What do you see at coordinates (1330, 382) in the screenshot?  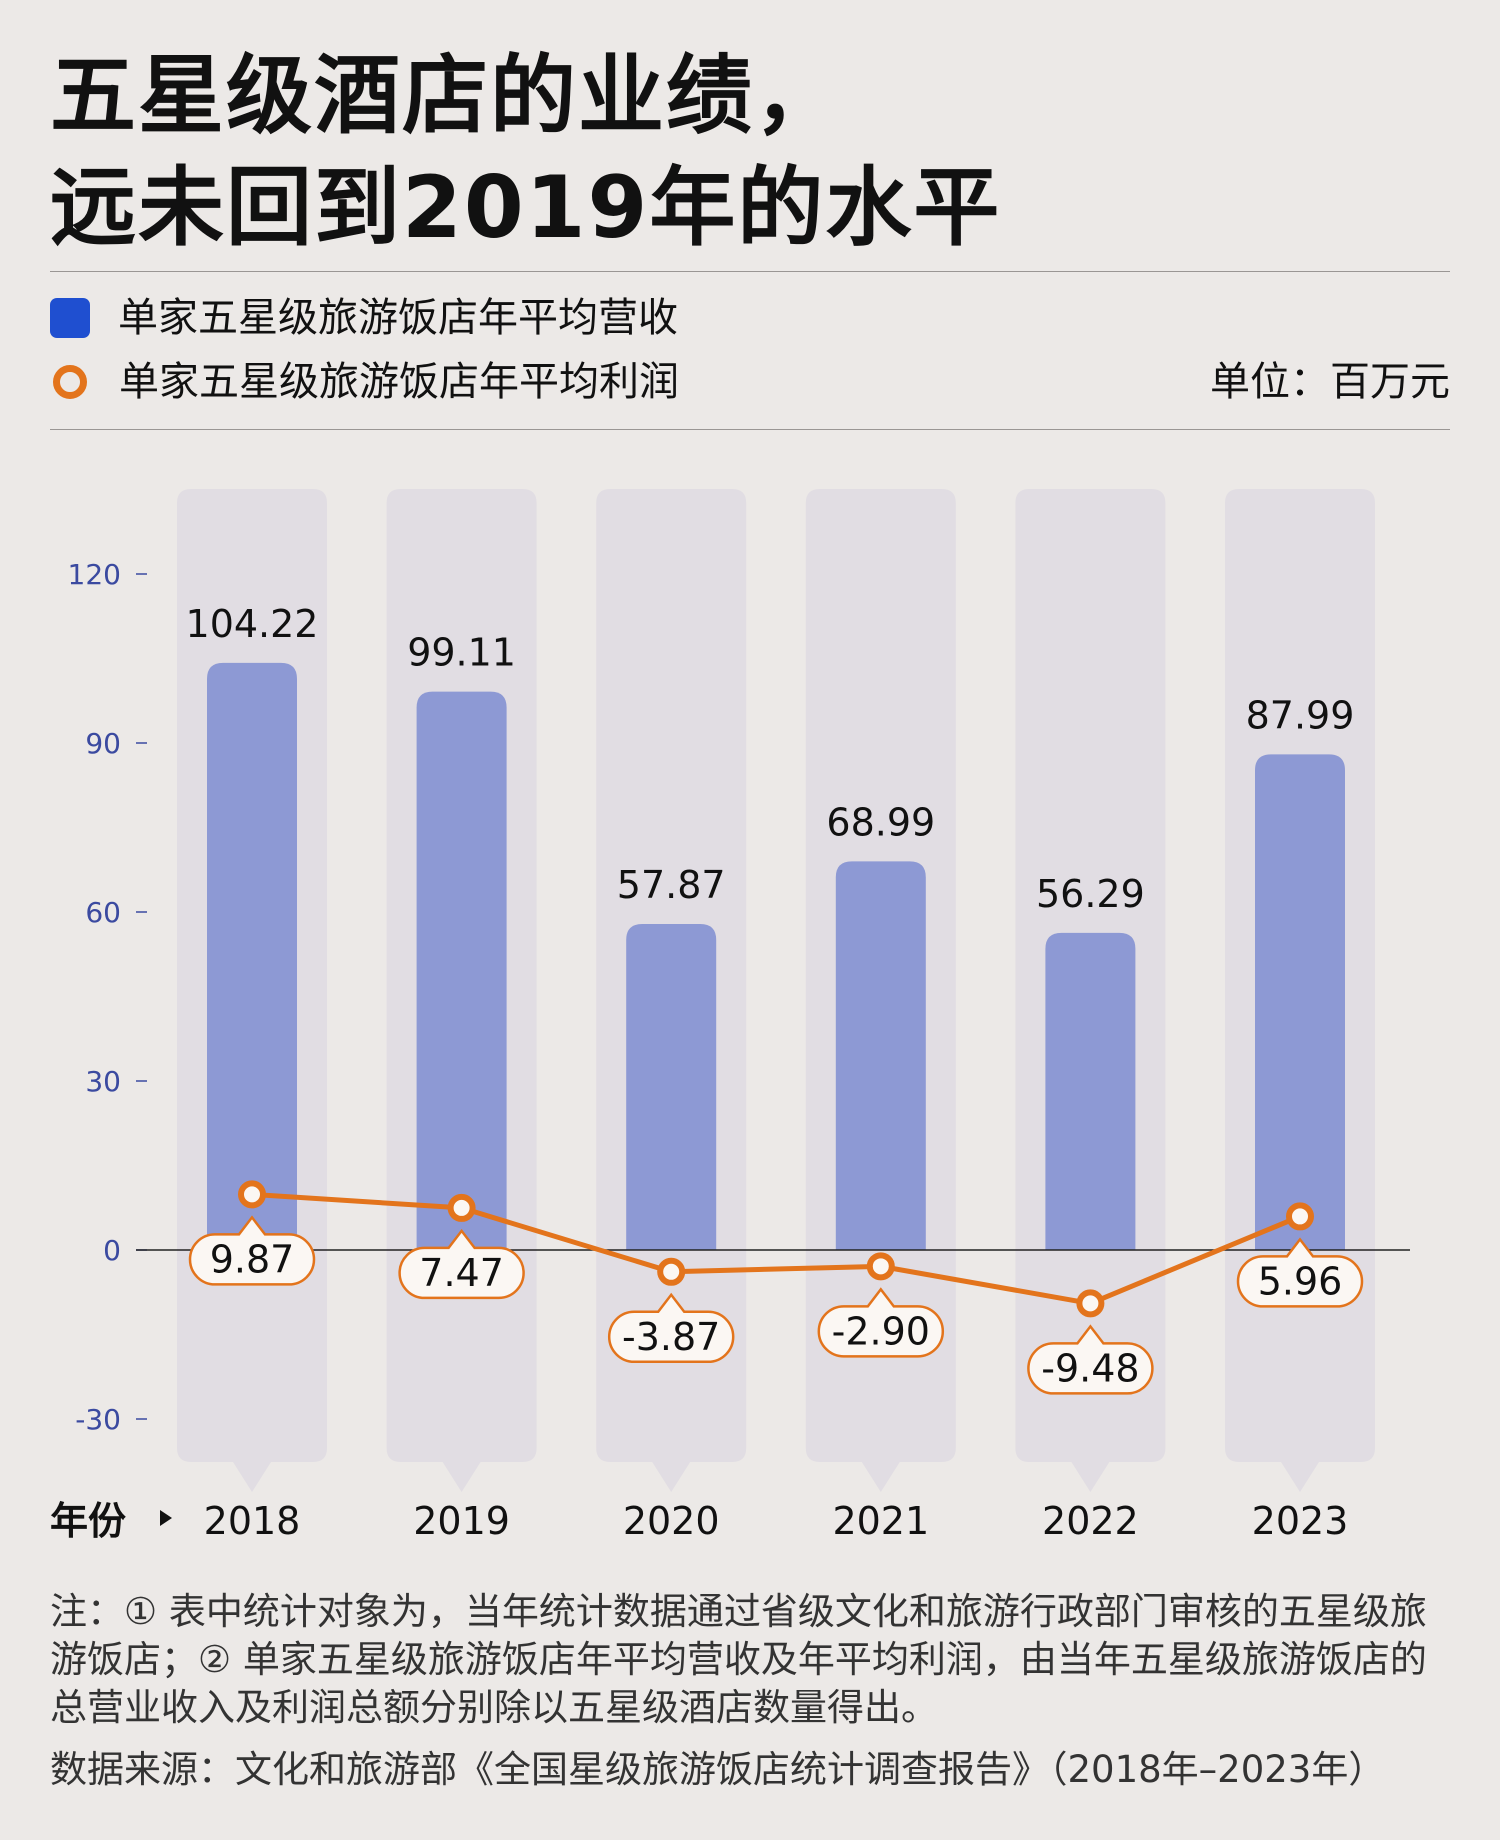 I see `unit-label: 单位：百万元` at bounding box center [1330, 382].